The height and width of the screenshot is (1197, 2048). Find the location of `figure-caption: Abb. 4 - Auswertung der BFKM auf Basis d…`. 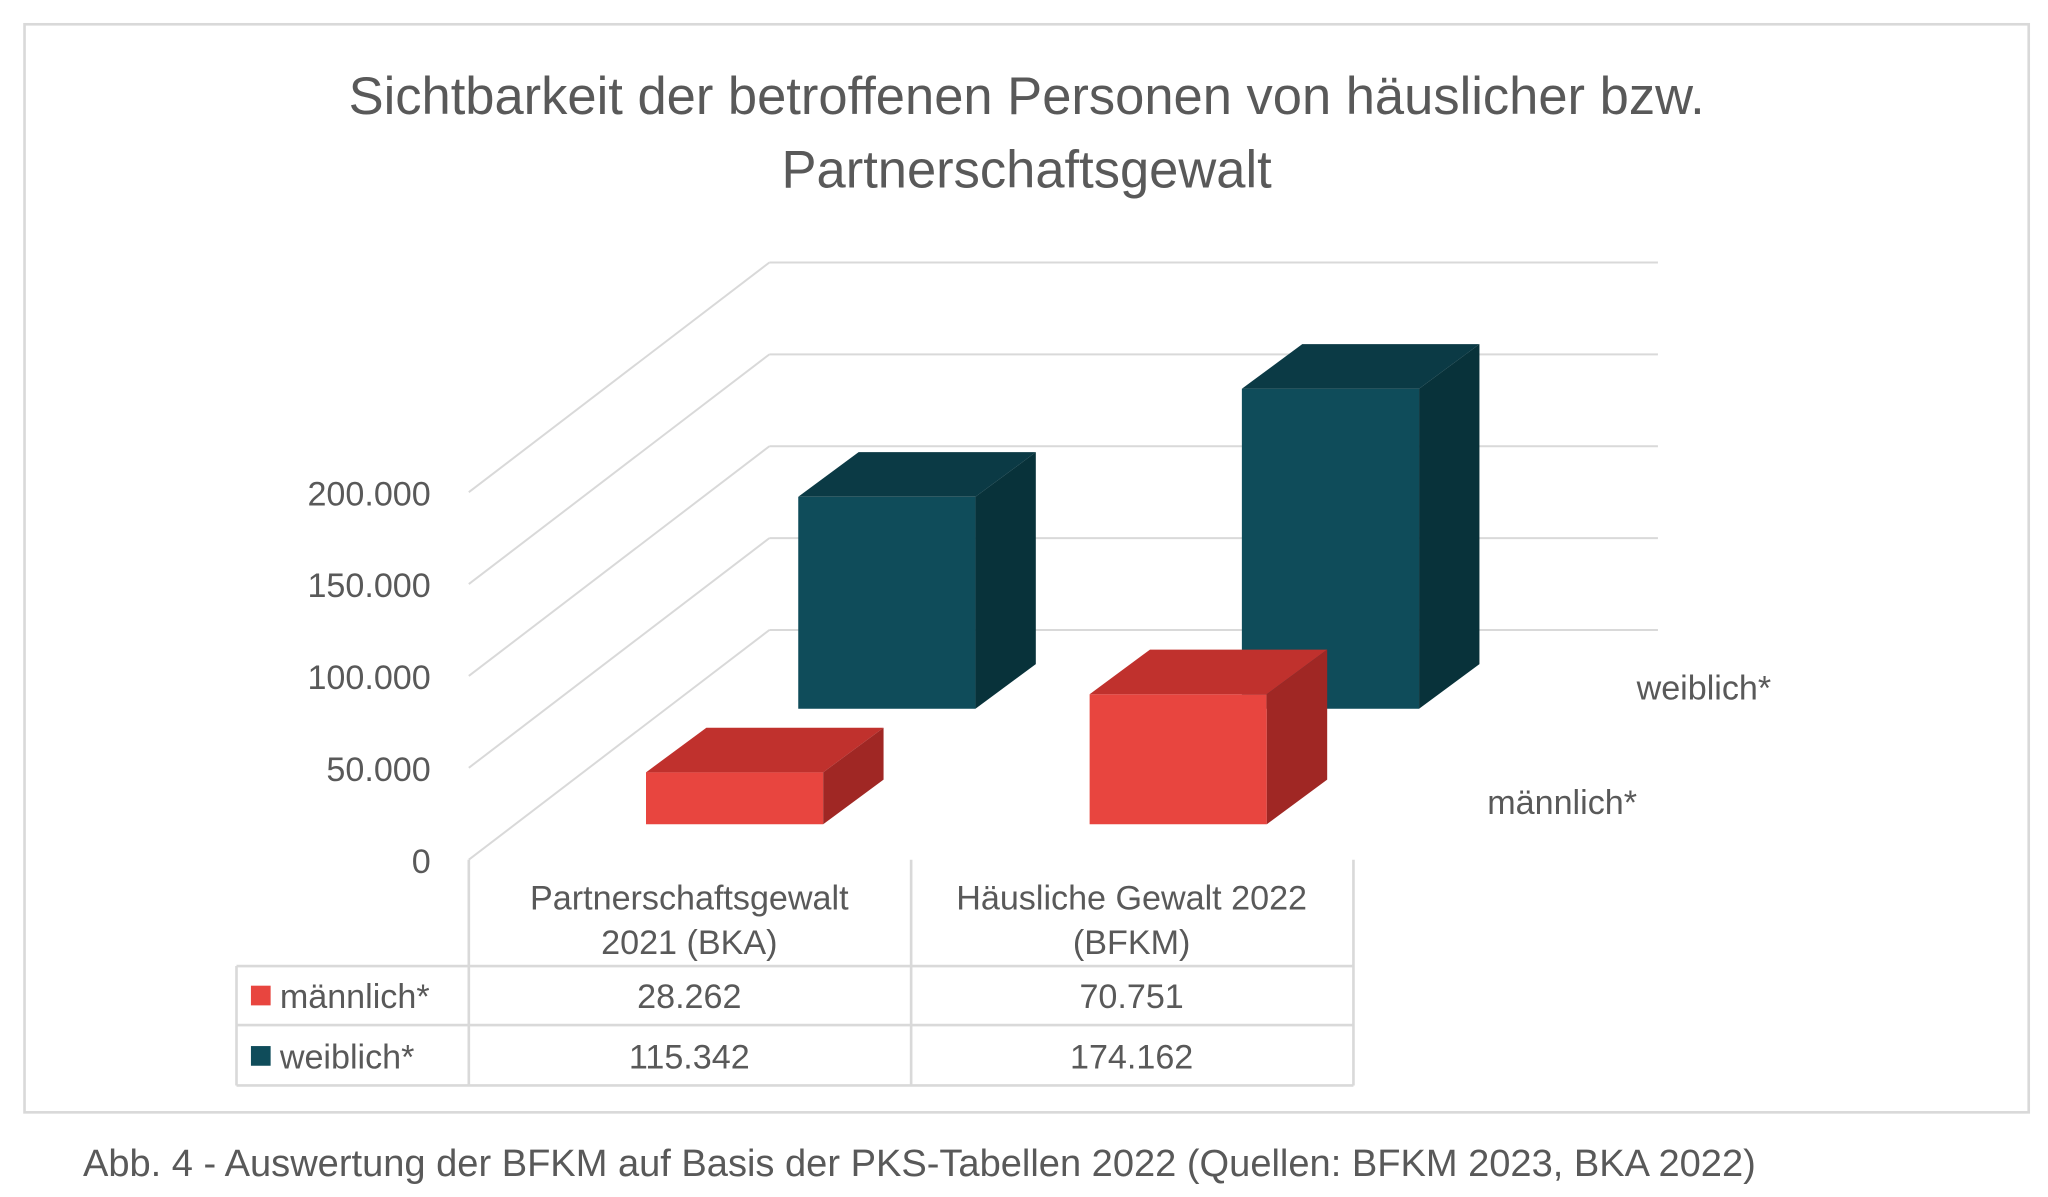

figure-caption: Abb. 4 - Auswertung der BFKM auf Basis d… is located at coordinates (919, 1164).